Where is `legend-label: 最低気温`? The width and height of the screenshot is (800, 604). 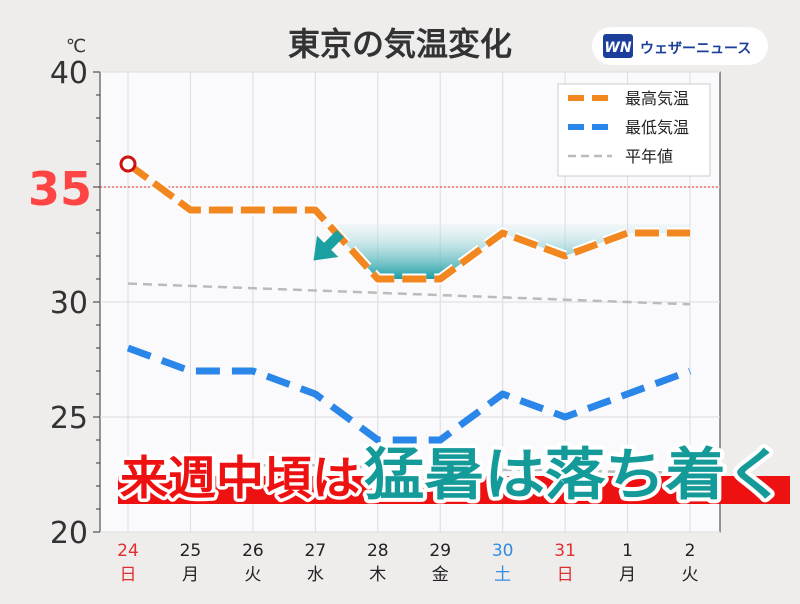 legend-label: 最低気温 is located at coordinates (657, 127).